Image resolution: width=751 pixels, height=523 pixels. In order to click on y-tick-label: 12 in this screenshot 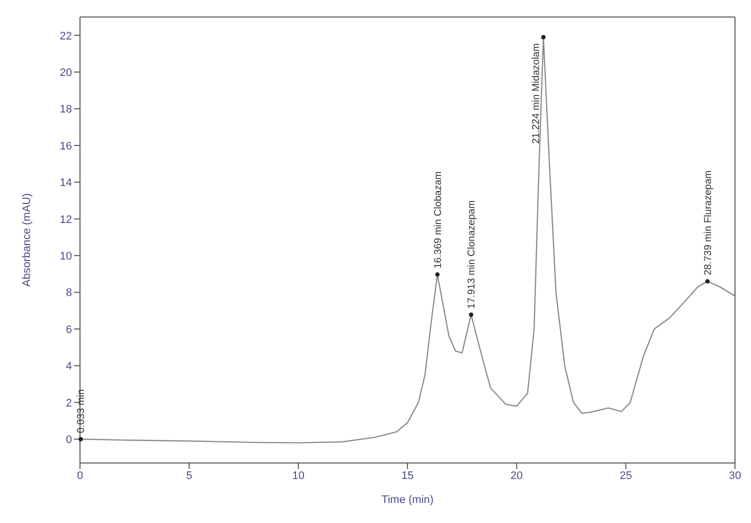, I will do `click(66, 220)`.